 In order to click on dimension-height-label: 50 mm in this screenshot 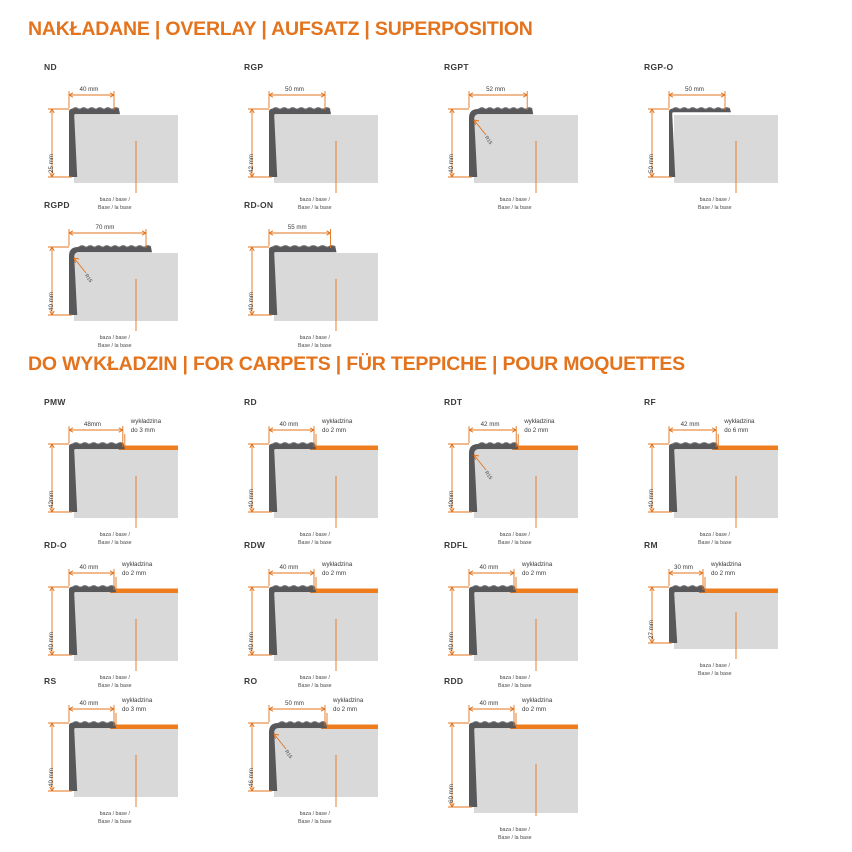, I will do `click(651, 163)`.